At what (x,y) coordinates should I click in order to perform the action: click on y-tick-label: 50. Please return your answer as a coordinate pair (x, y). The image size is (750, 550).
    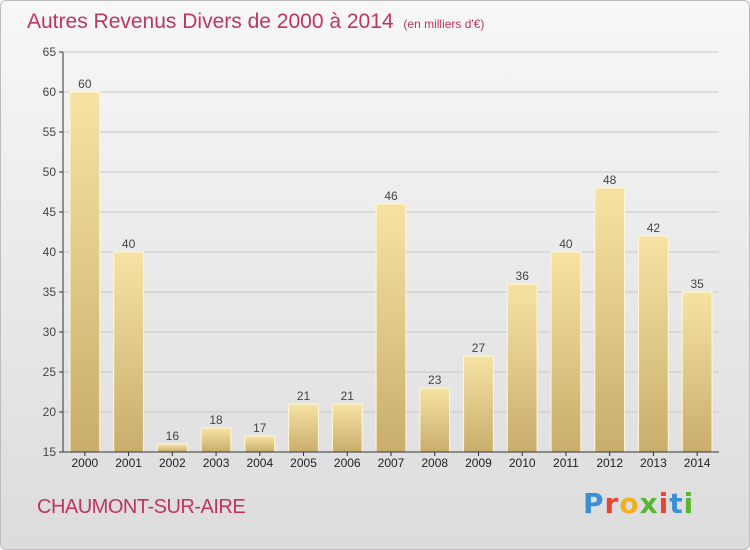
    Looking at the image, I should click on (50, 172).